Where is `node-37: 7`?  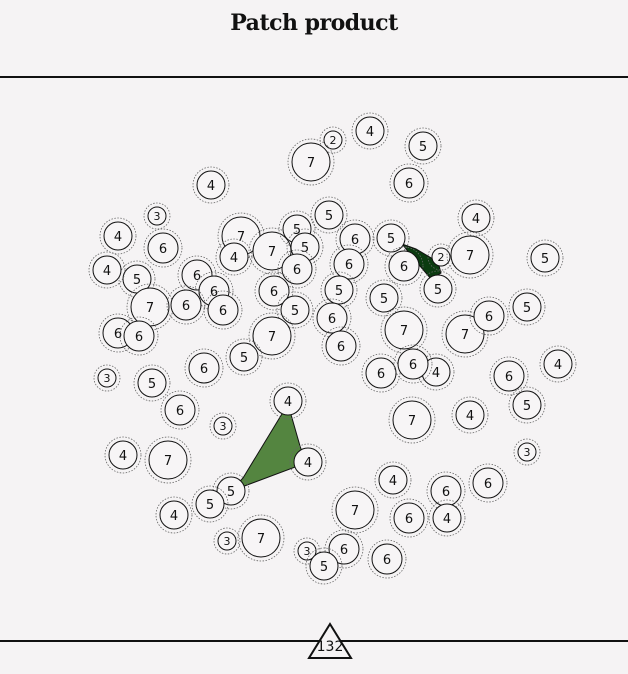 node-37: 7 is located at coordinates (404, 330).